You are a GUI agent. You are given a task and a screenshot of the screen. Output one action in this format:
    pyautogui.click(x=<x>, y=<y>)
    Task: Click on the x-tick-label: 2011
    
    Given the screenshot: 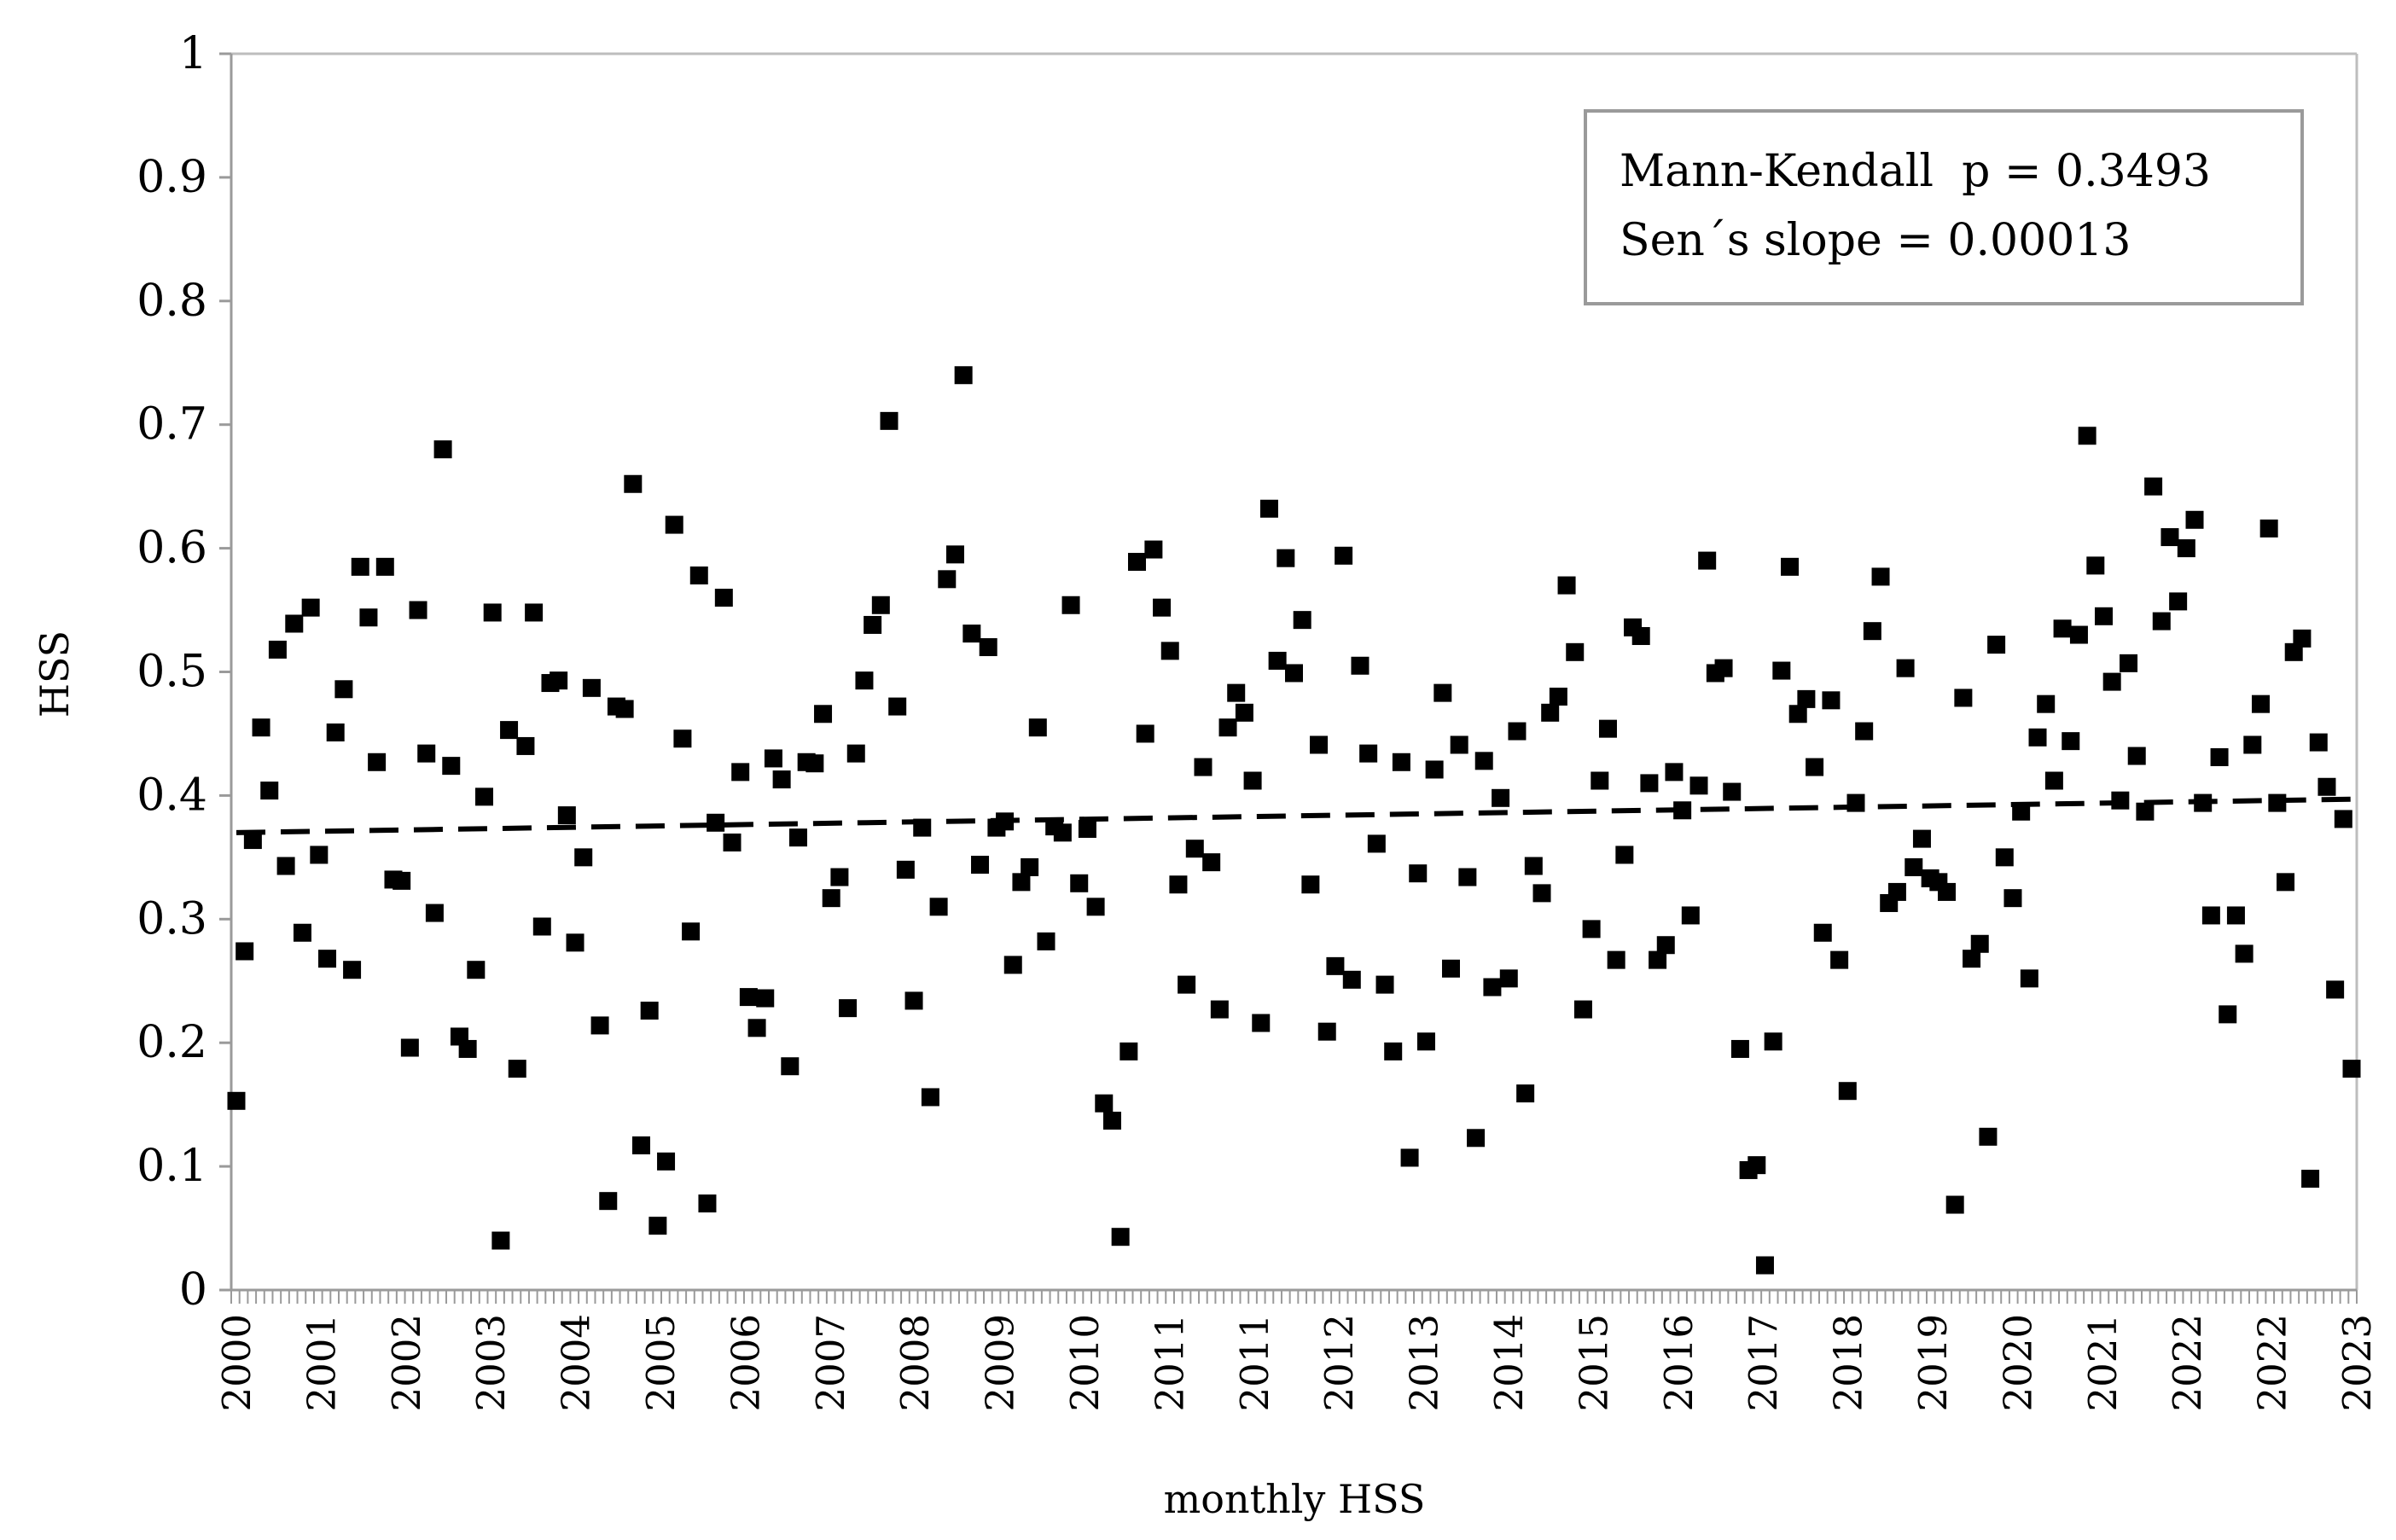 What is the action you would take?
    pyautogui.click(x=1169, y=1363)
    